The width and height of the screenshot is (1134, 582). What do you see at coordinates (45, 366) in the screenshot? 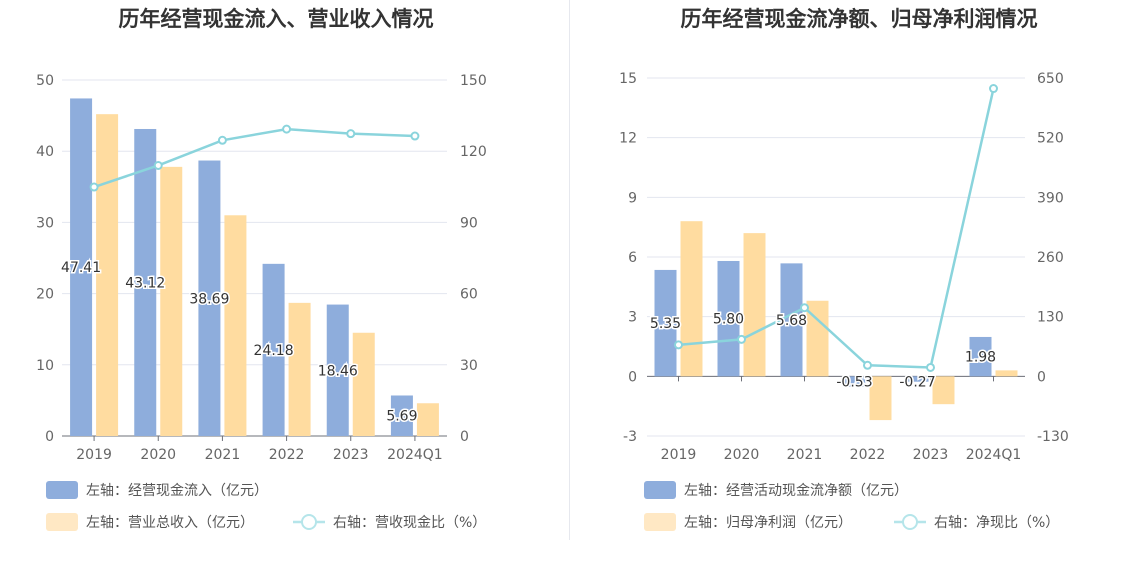
I see `left-axis-tick-label: 10` at bounding box center [45, 366].